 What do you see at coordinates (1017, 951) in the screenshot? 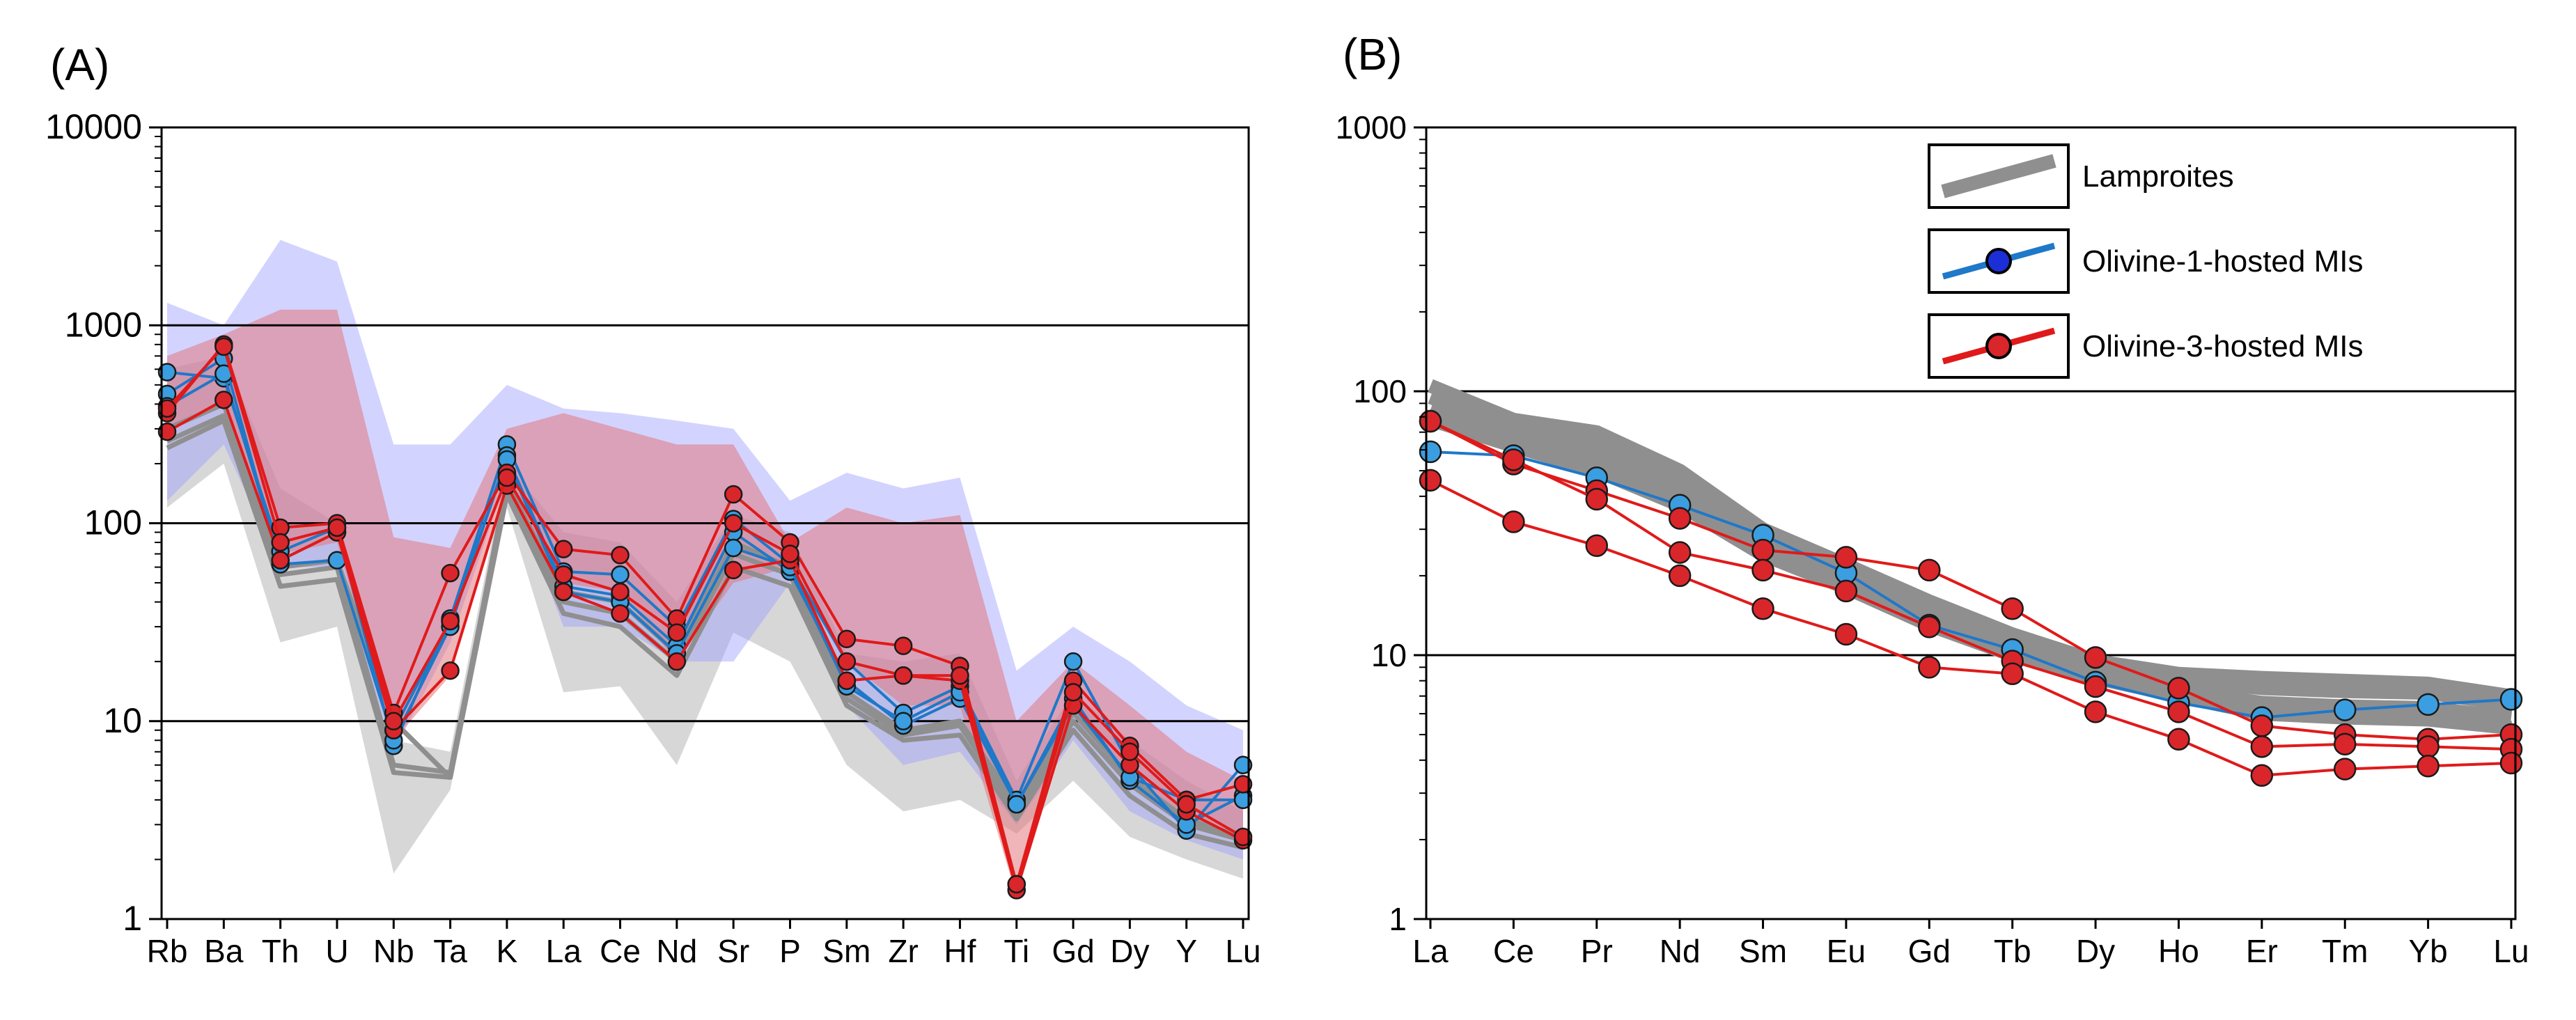
I see `x-tick-label: Ti` at bounding box center [1017, 951].